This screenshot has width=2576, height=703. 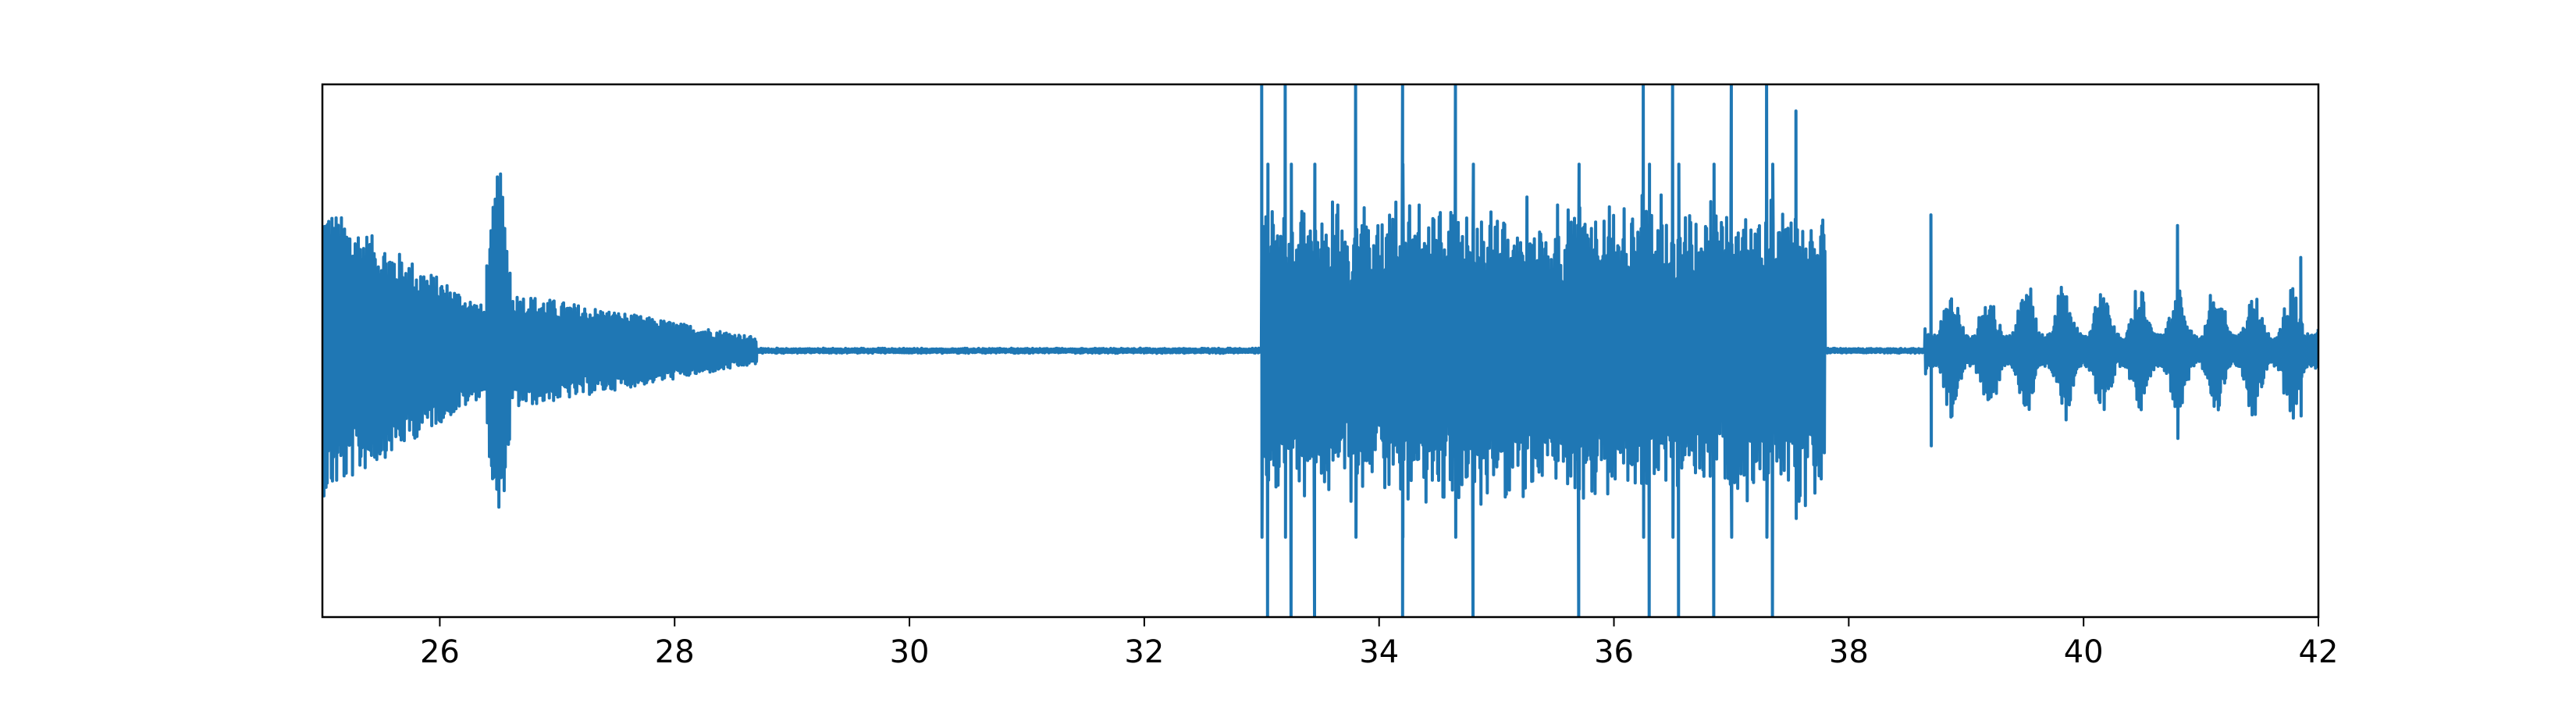 I want to click on x-tick-label: 40, so click(x=2084, y=652).